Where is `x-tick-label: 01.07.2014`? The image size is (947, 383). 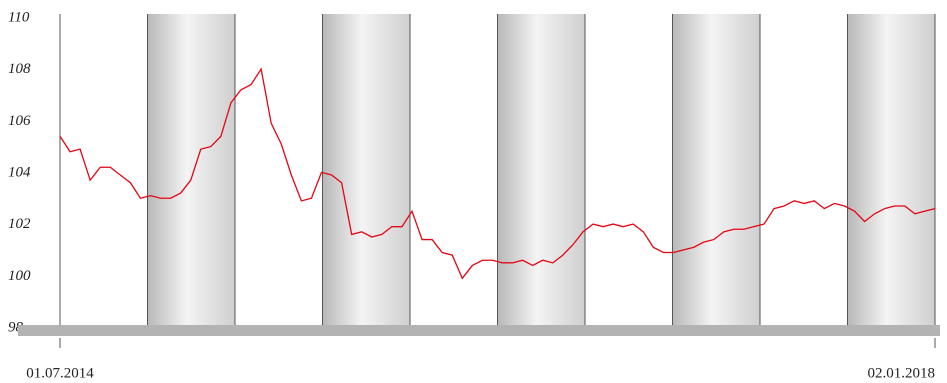
x-tick-label: 01.07.2014 is located at coordinates (60, 373).